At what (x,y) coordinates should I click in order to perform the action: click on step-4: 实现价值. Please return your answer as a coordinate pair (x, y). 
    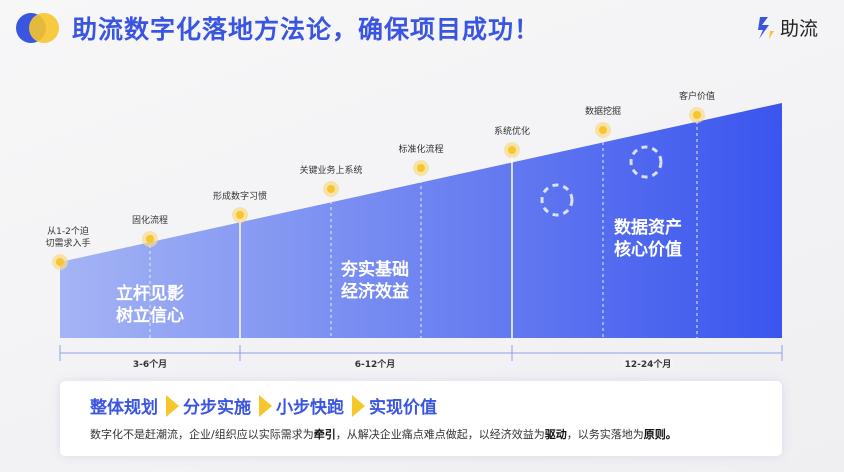
    Looking at the image, I should click on (403, 408).